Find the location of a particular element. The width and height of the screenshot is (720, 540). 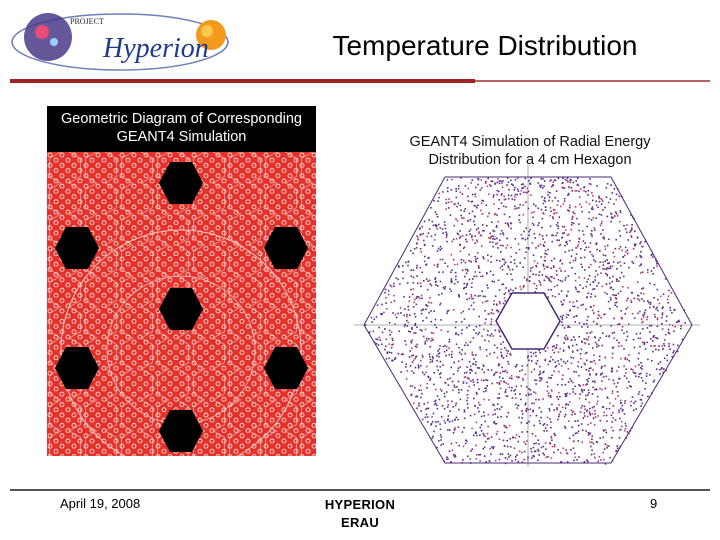

hexagon-upper-left is located at coordinates (77, 248).